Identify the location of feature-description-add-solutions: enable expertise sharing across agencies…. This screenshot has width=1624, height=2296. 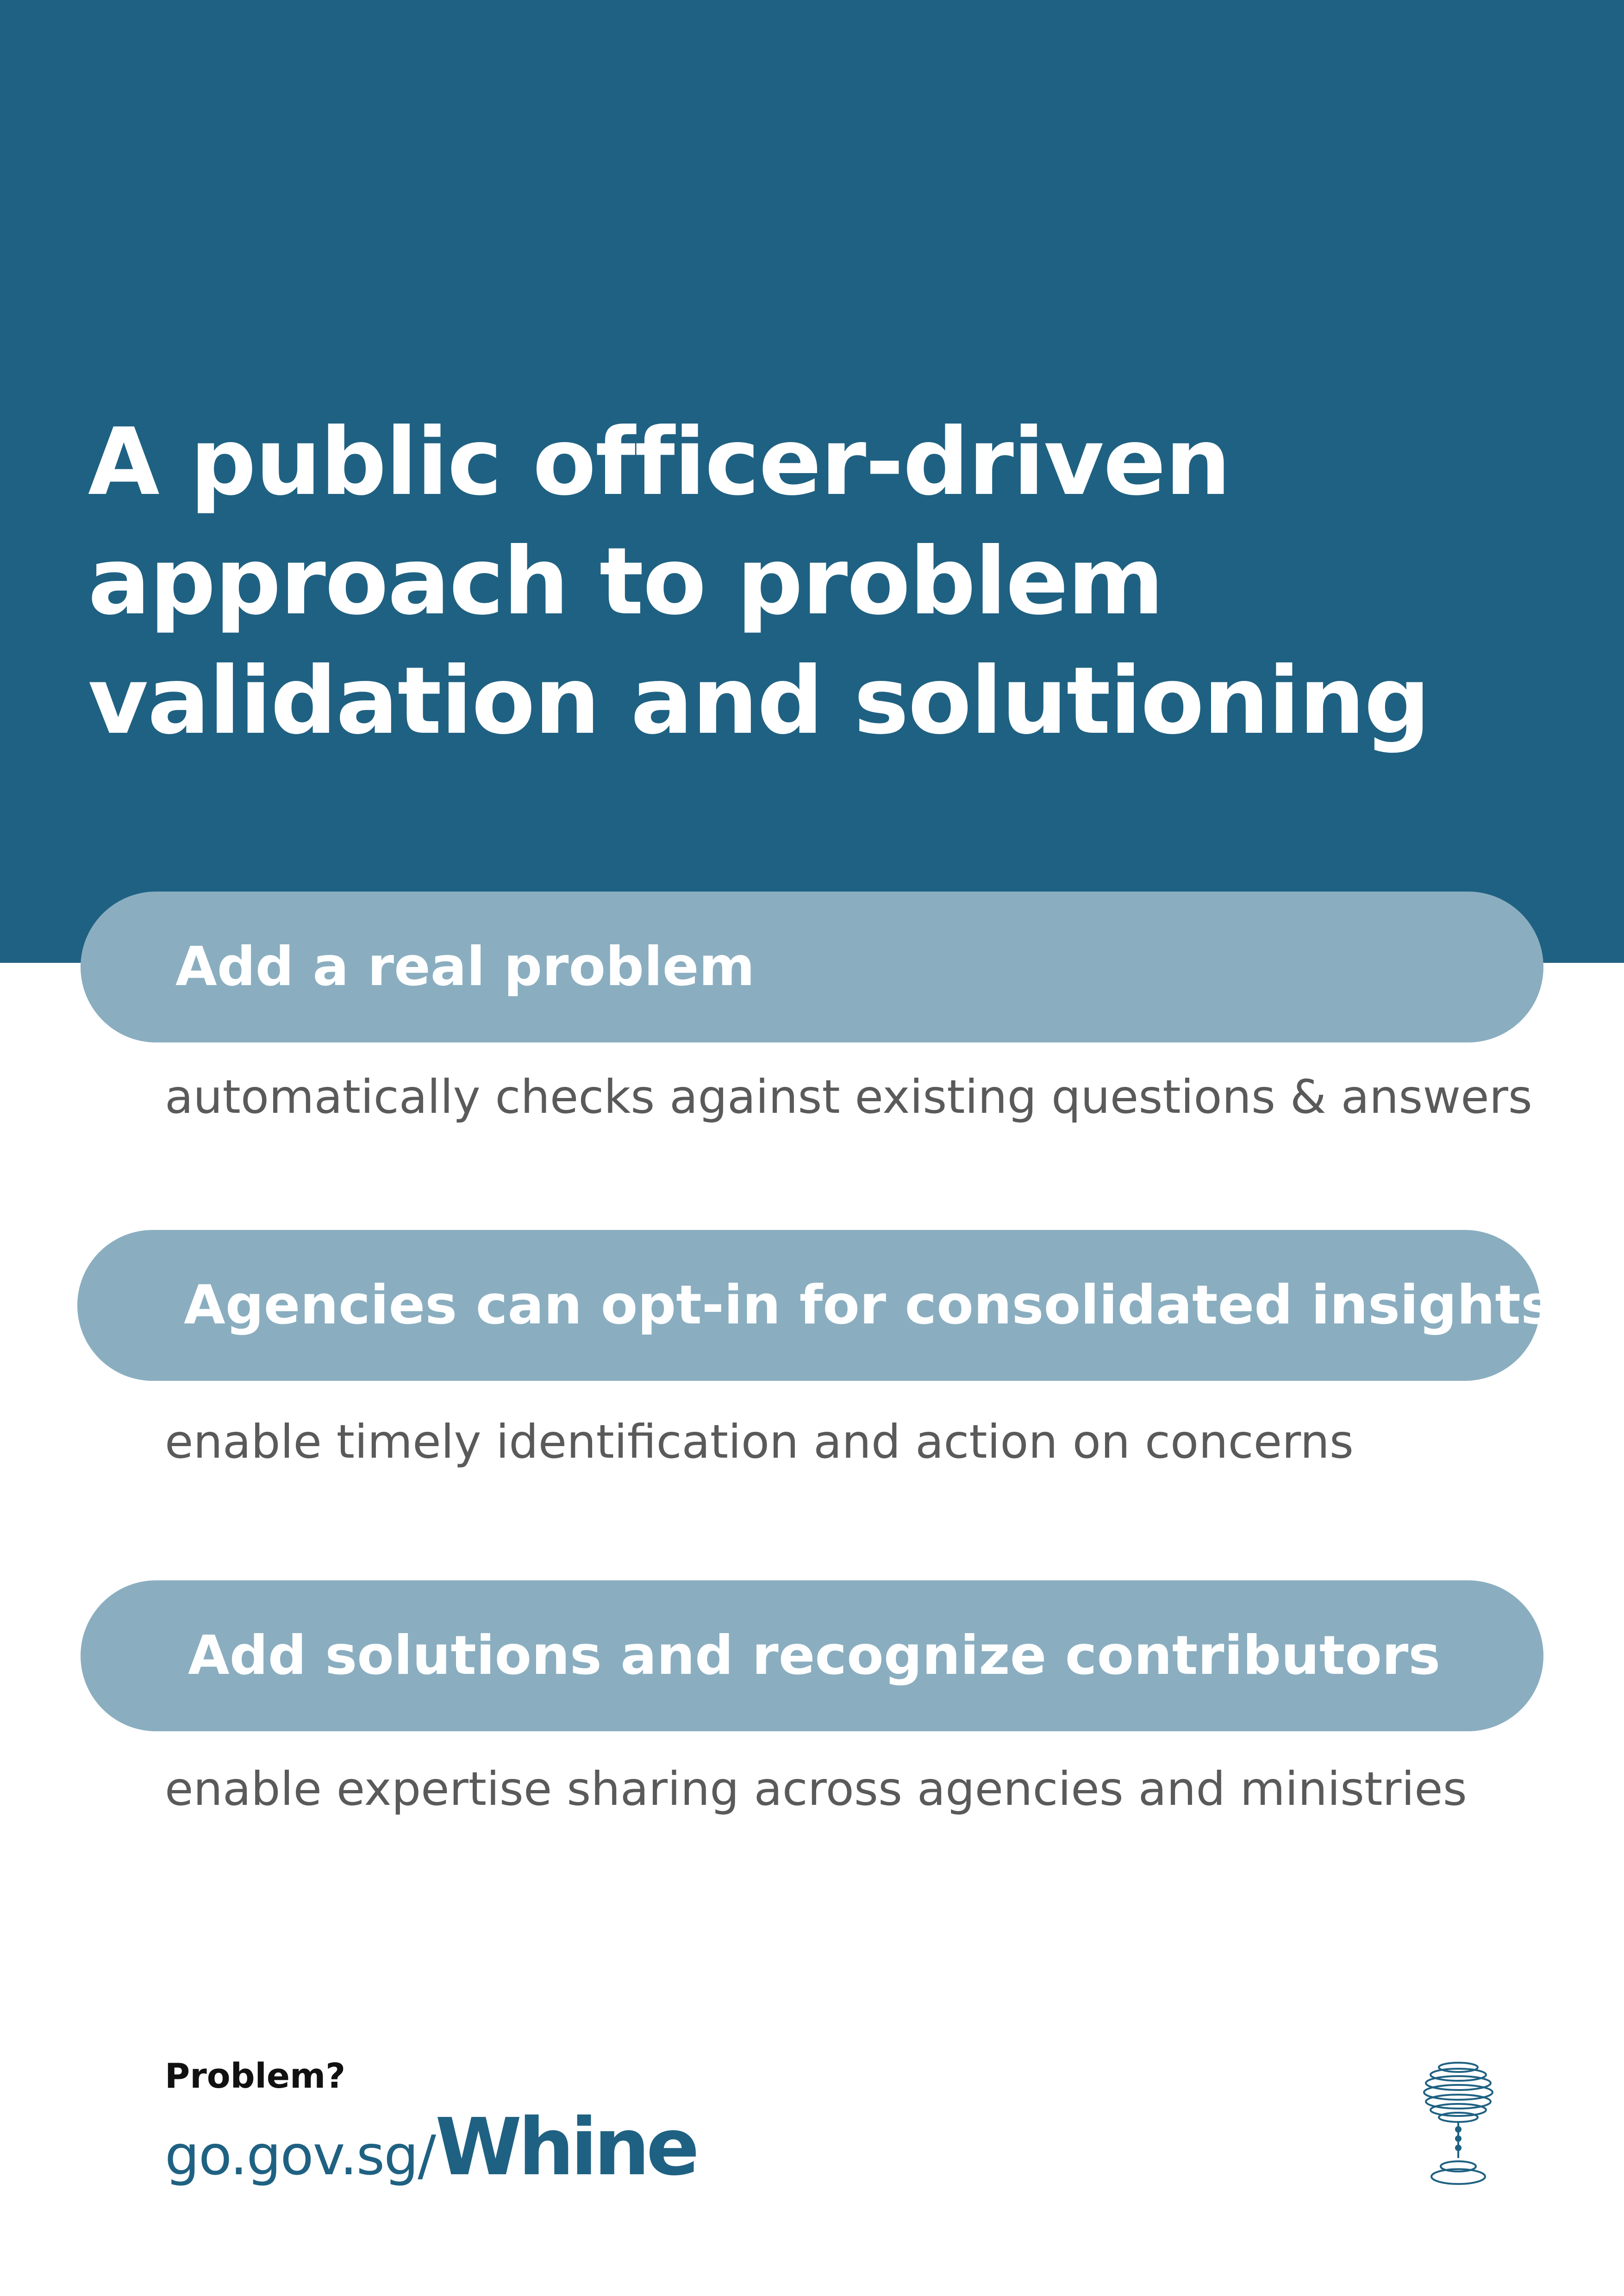
(816, 1789).